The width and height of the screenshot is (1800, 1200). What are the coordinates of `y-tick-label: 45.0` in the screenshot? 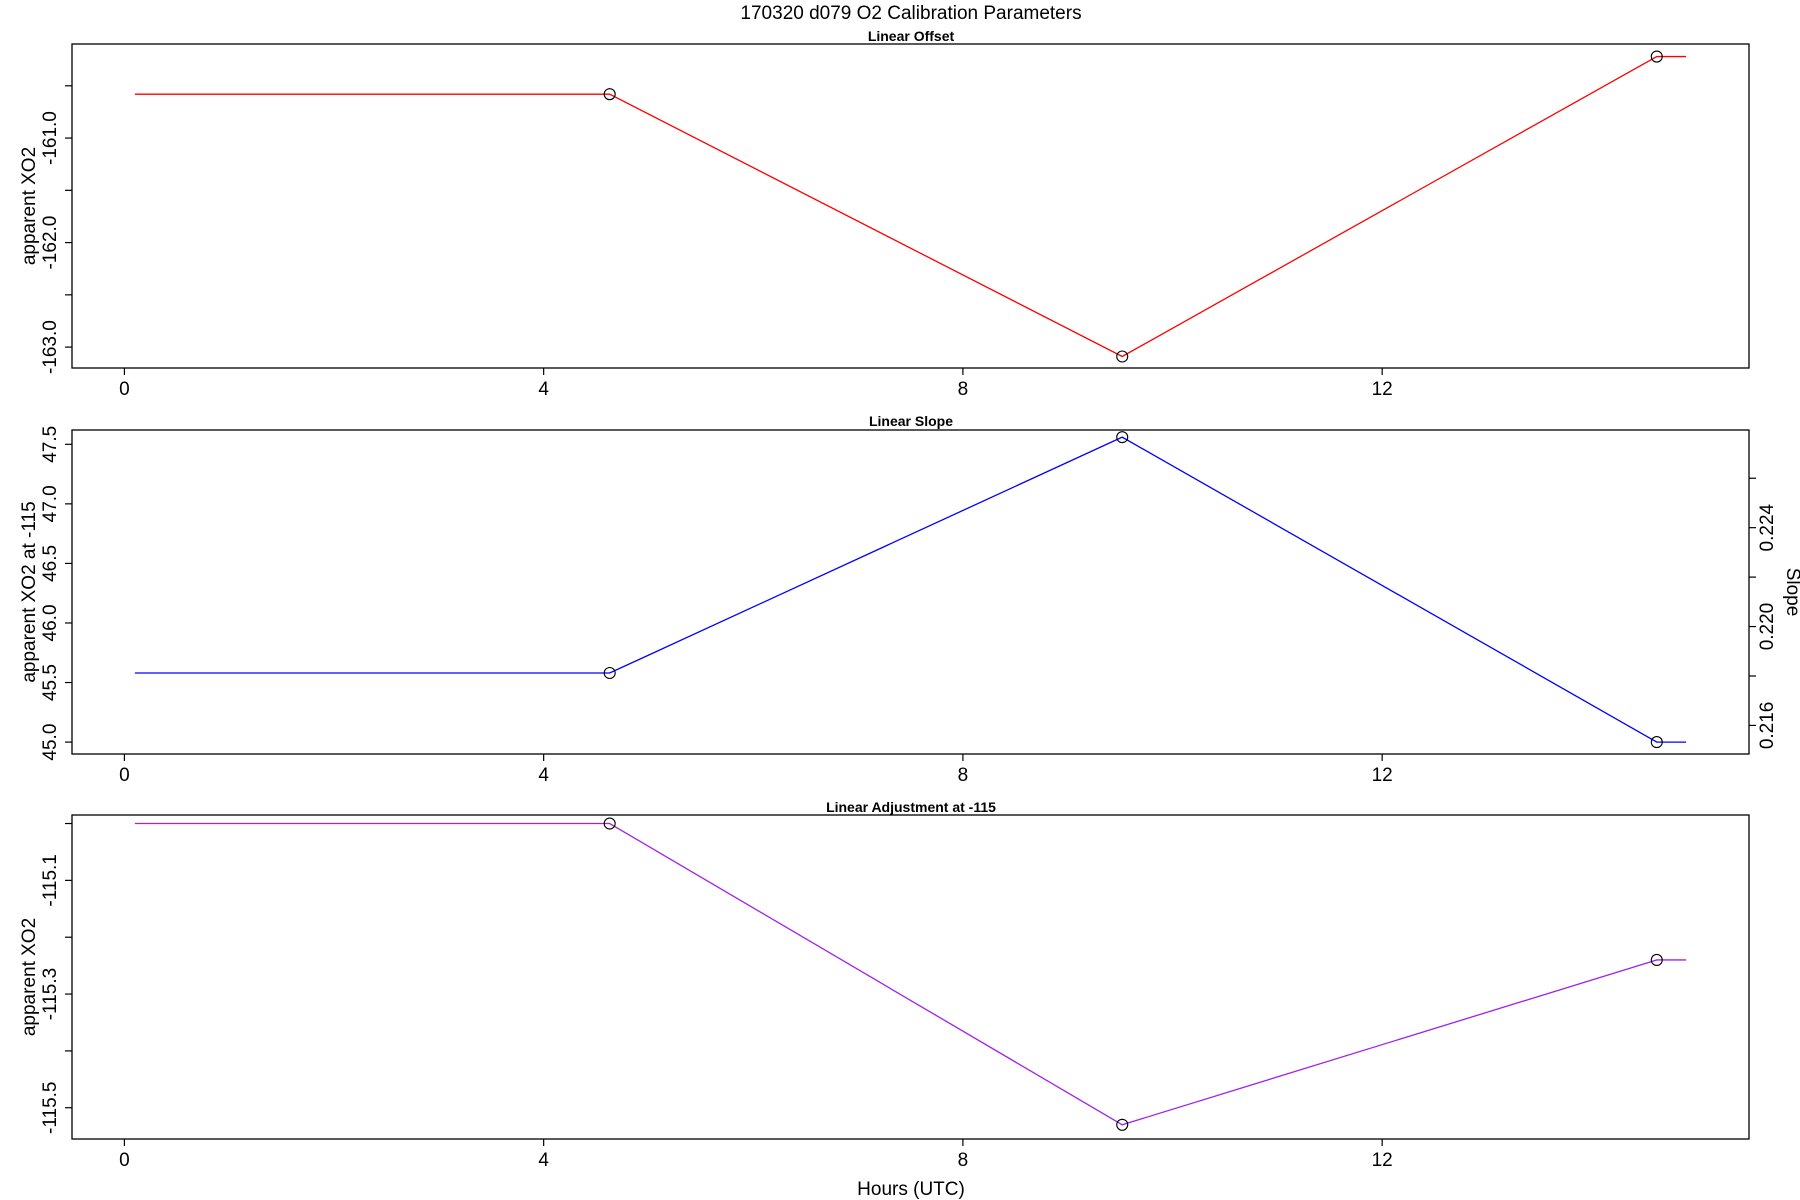 It's located at (50, 742).